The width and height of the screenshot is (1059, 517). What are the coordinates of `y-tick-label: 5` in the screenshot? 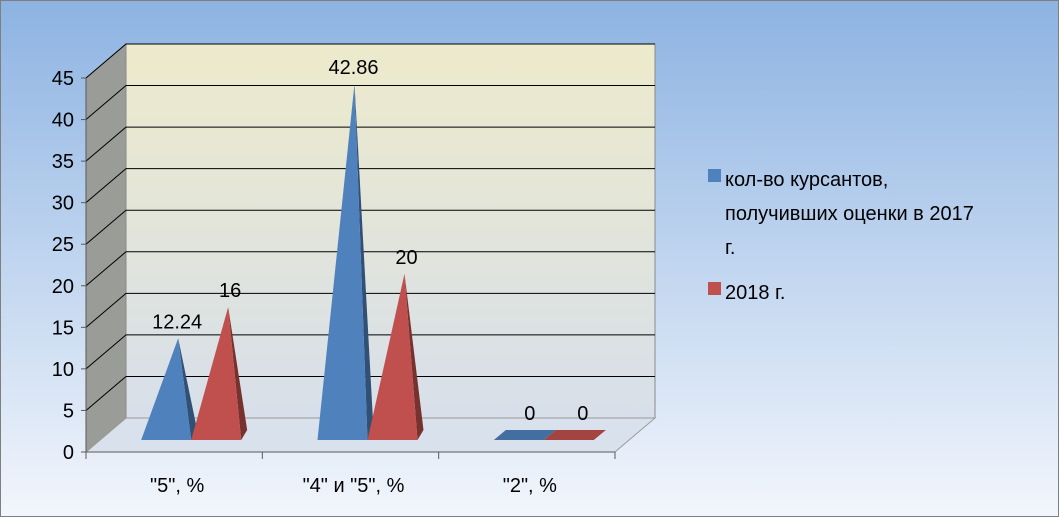 It's located at (68, 411).